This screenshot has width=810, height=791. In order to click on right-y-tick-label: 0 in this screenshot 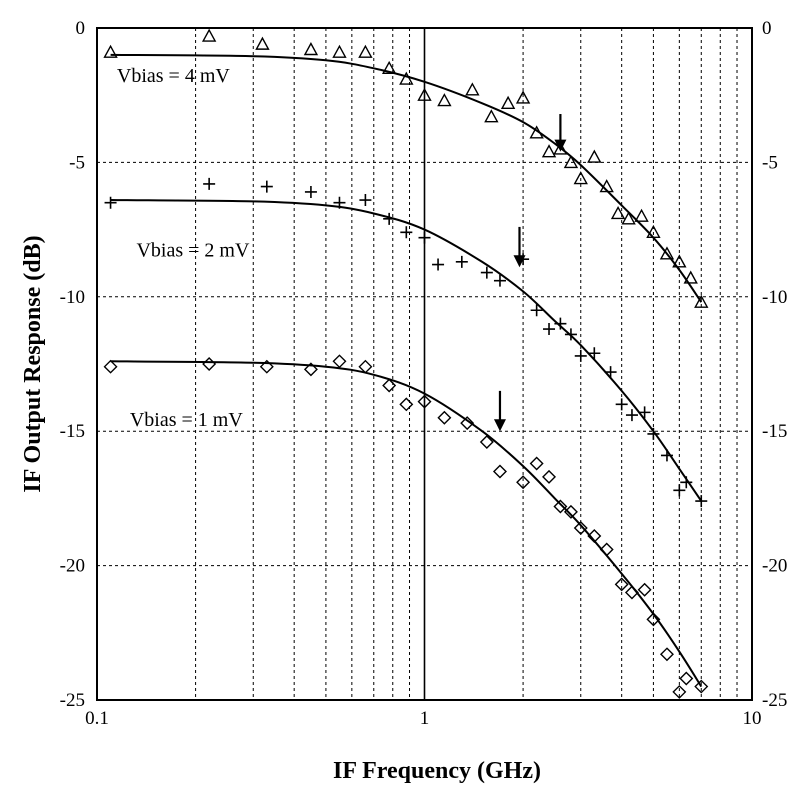, I will do `click(767, 28)`.